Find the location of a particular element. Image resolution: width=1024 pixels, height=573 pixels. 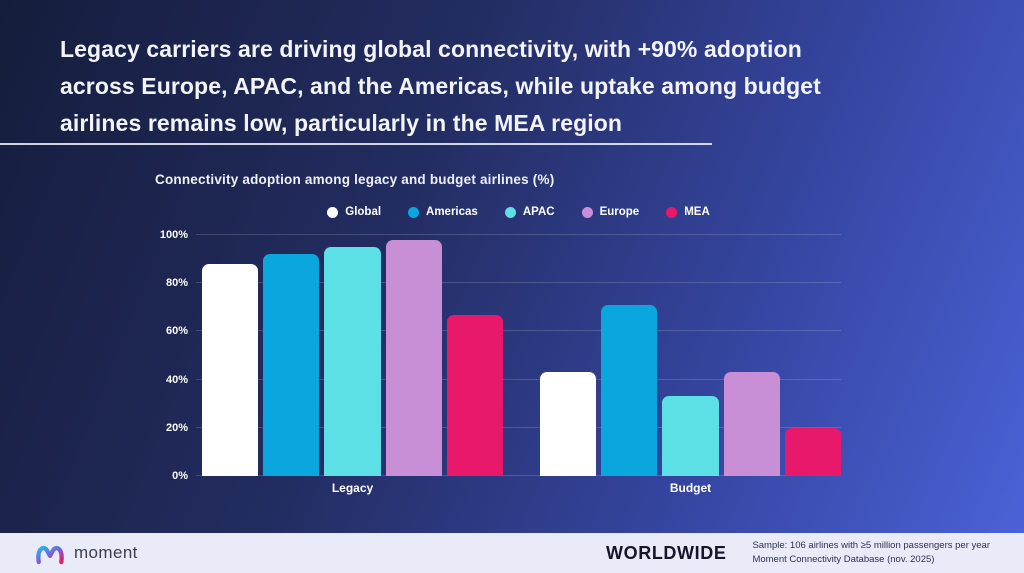

y-tick-label: 40% is located at coordinates (176, 379).